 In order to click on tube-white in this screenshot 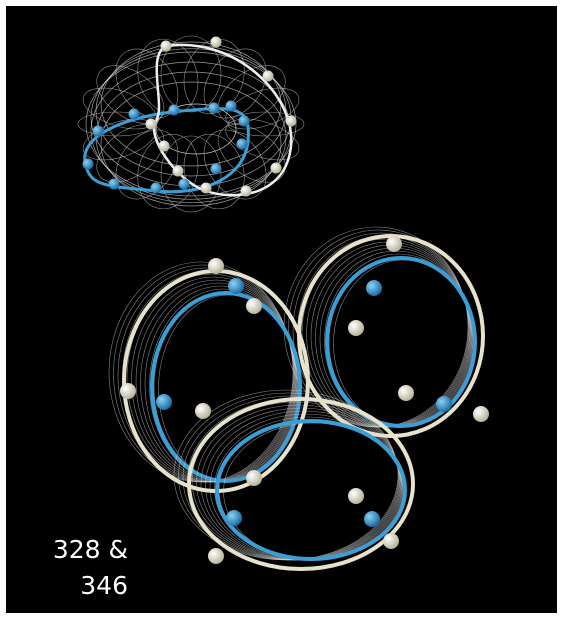, I will do `click(301, 484)`.